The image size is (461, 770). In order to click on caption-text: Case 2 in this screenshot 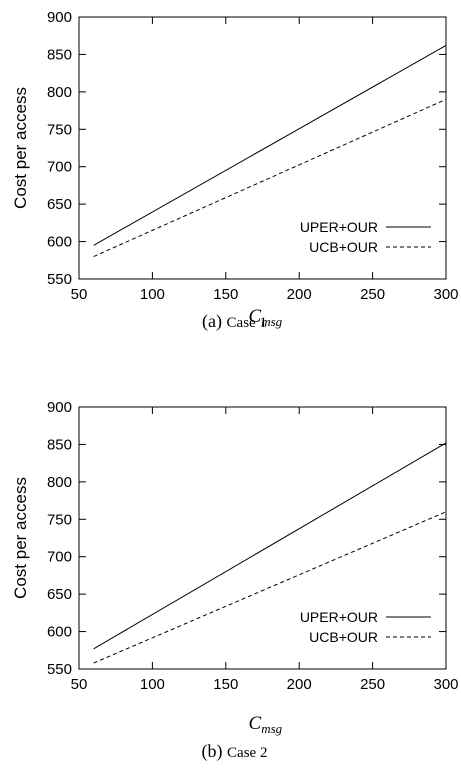, I will do `click(247, 753)`.